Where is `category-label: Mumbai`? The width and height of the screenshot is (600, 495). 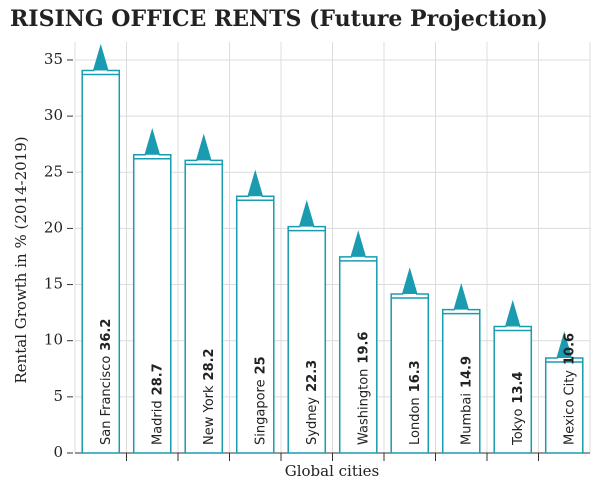
category-label: Mumbai is located at coordinates (466, 419).